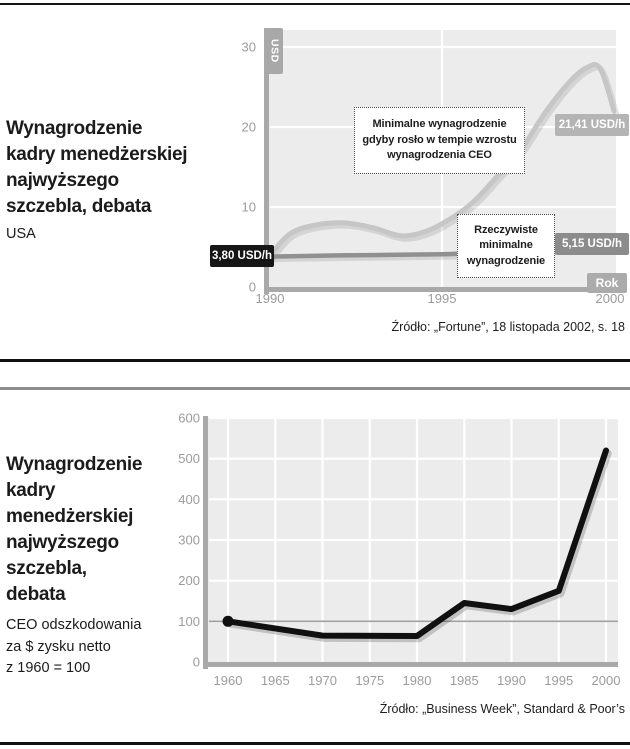  I want to click on y-tick-label: 10, so click(249, 207).